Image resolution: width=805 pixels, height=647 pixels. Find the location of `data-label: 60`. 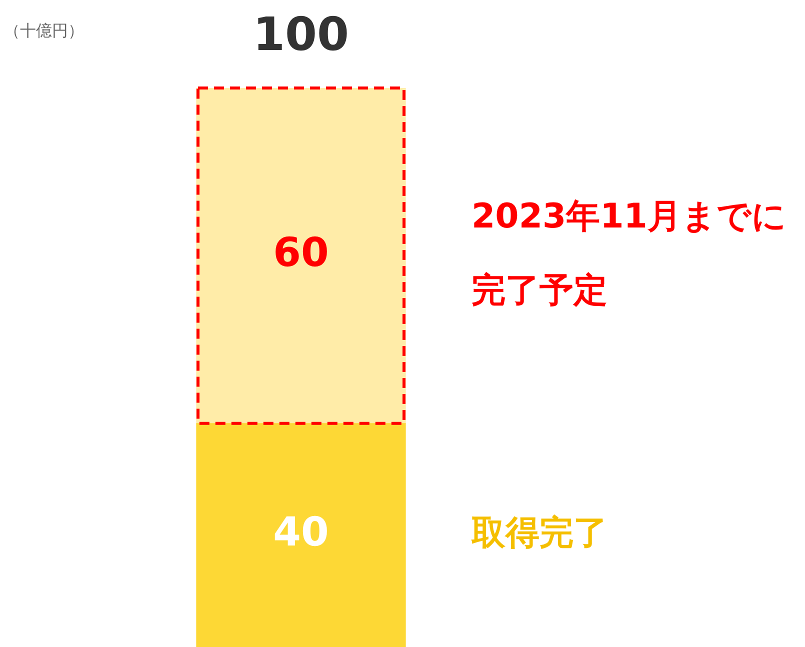

data-label: 60 is located at coordinates (301, 253).